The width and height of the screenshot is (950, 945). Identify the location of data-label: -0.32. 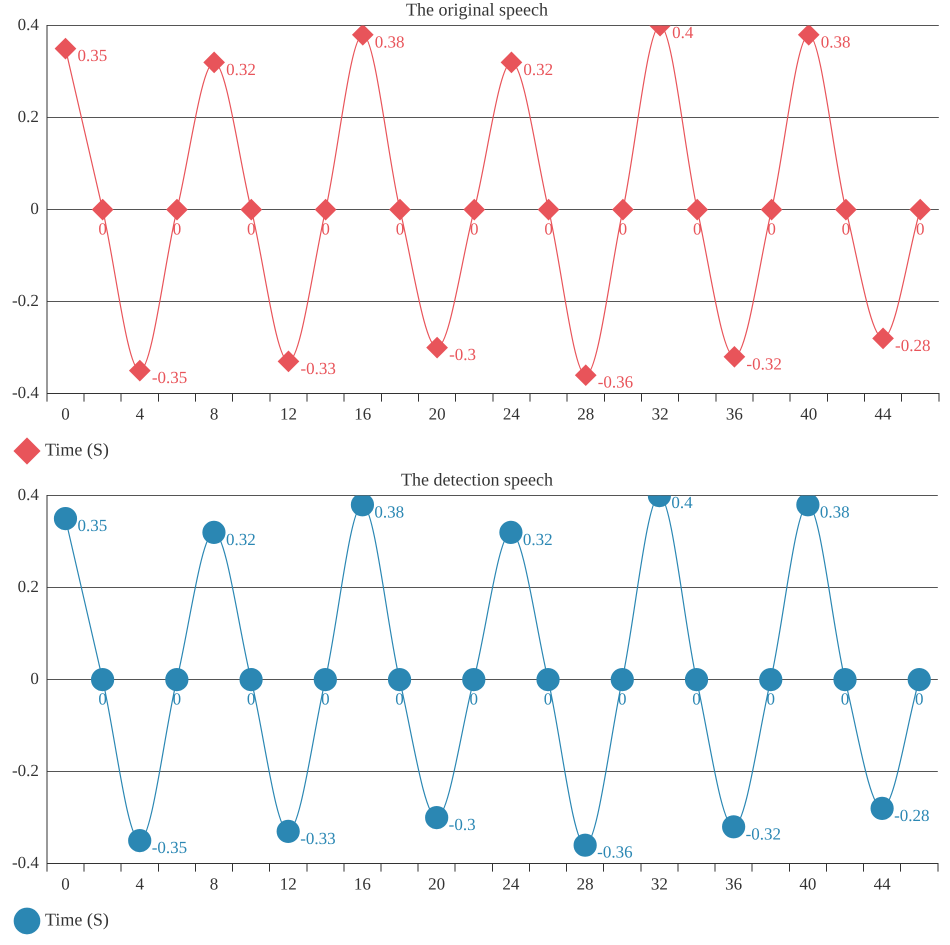
(764, 364).